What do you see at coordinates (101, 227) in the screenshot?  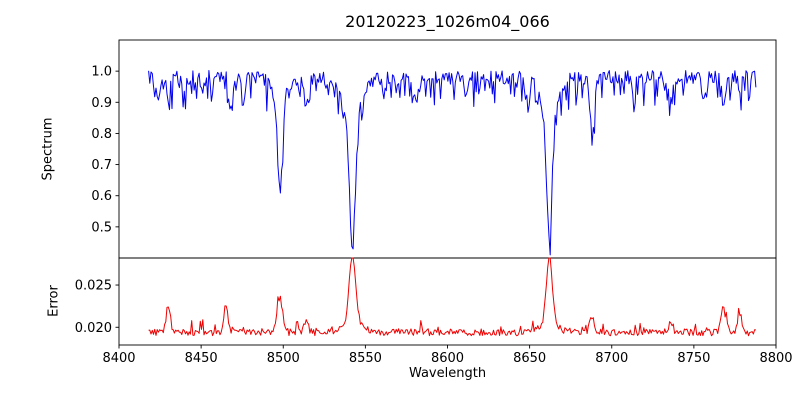 I see `spectrum-y-tick-label: 0.5` at bounding box center [101, 227].